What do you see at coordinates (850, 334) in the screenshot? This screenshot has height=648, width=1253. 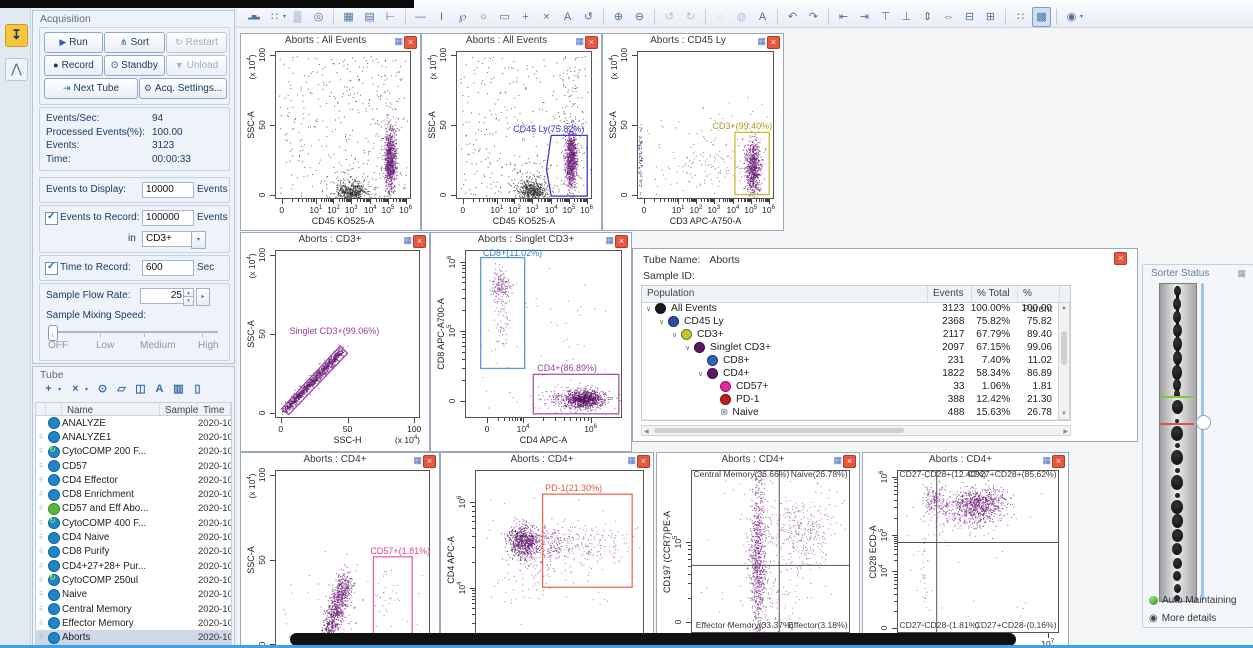 I see `population-row: ∨ CD3+ 2117 67.79% 89.40` at bounding box center [850, 334].